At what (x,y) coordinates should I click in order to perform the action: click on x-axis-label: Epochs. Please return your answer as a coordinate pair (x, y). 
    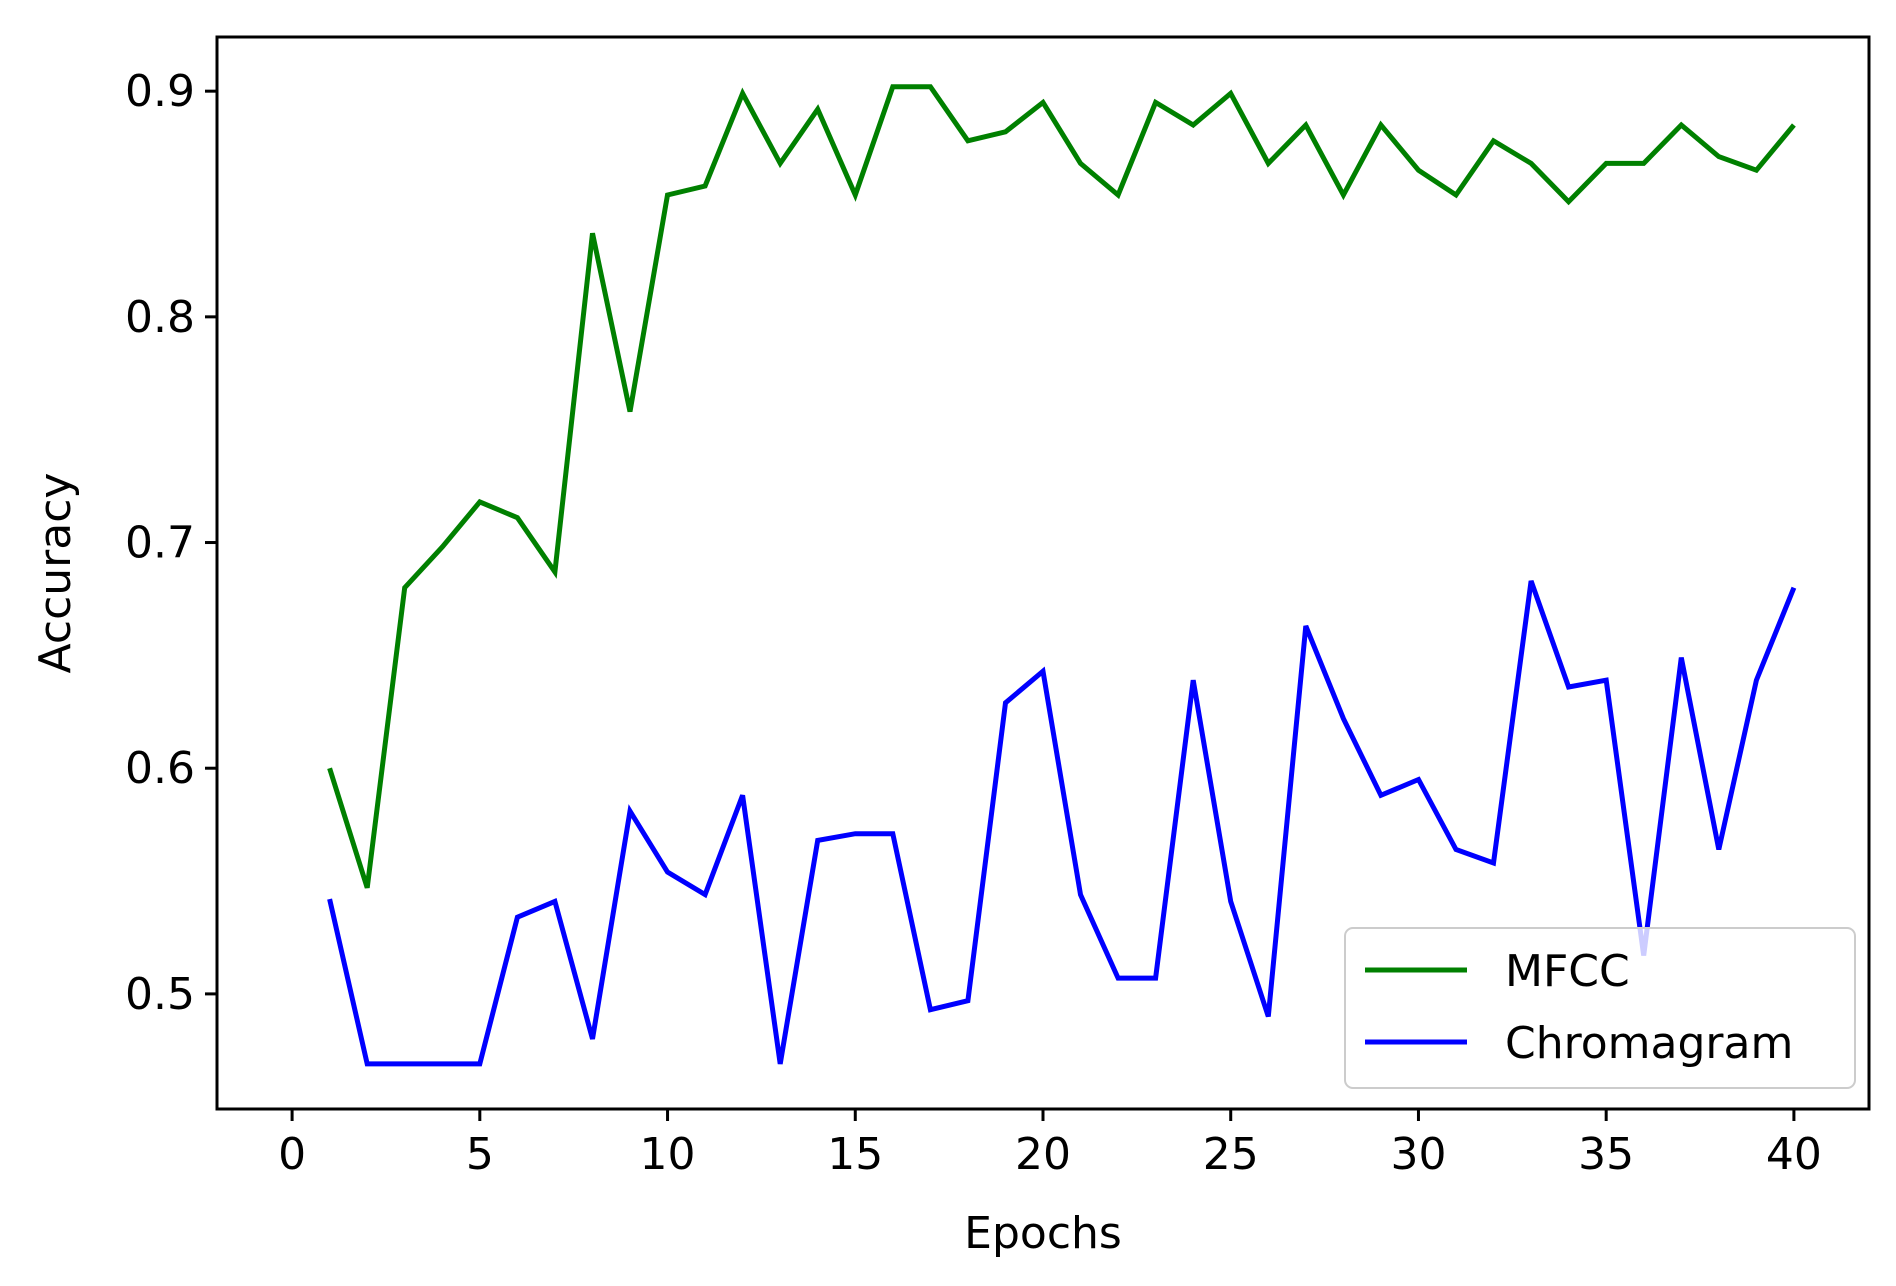
    Looking at the image, I should click on (1043, 1233).